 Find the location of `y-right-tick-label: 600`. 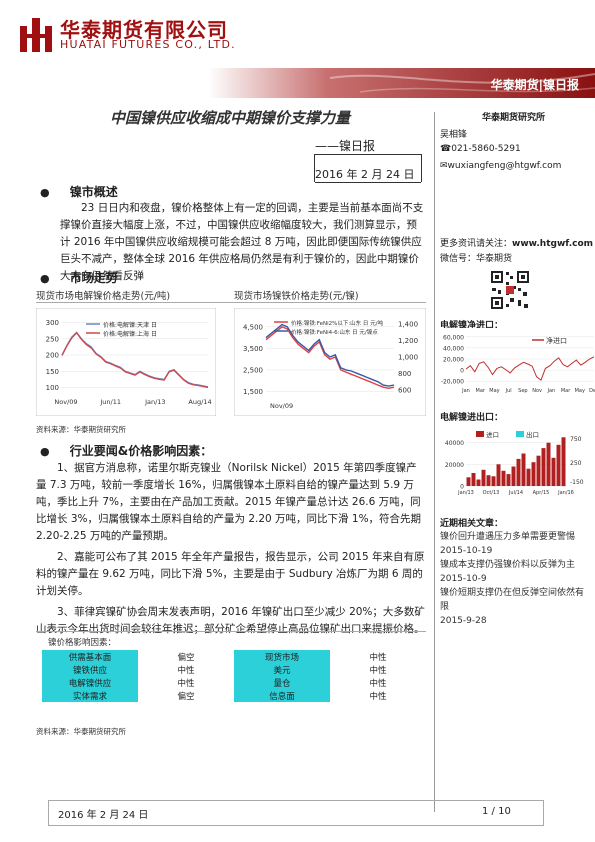

y-right-tick-label: 600 is located at coordinates (404, 390).